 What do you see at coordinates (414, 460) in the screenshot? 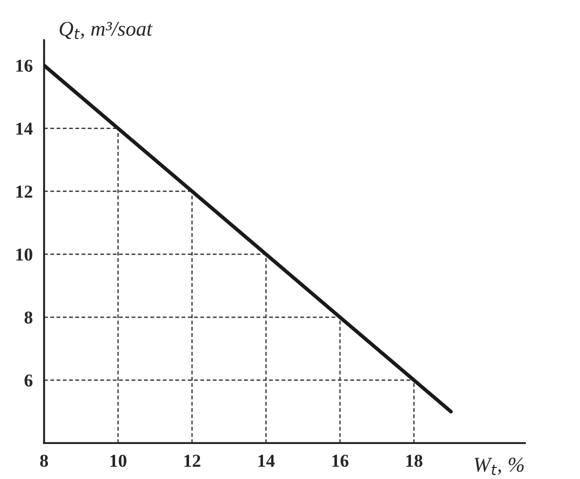
I see `x-tick-label: 18` at bounding box center [414, 460].